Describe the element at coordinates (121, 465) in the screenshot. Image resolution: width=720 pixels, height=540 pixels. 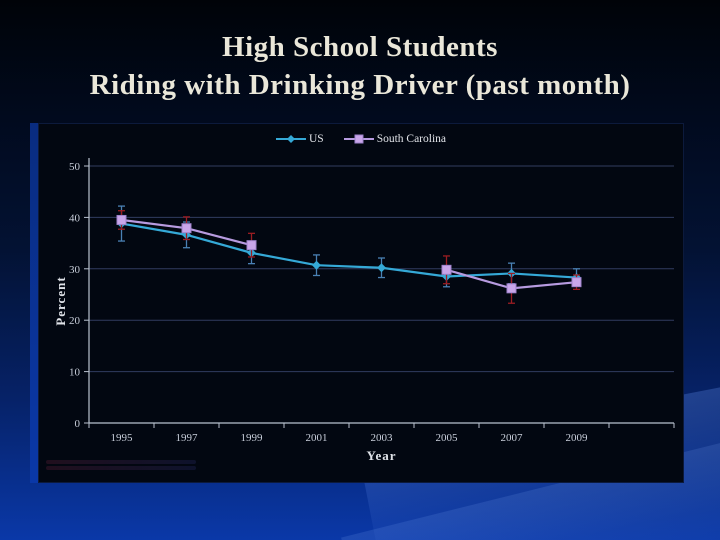
I see `source-note-illegible` at that location.